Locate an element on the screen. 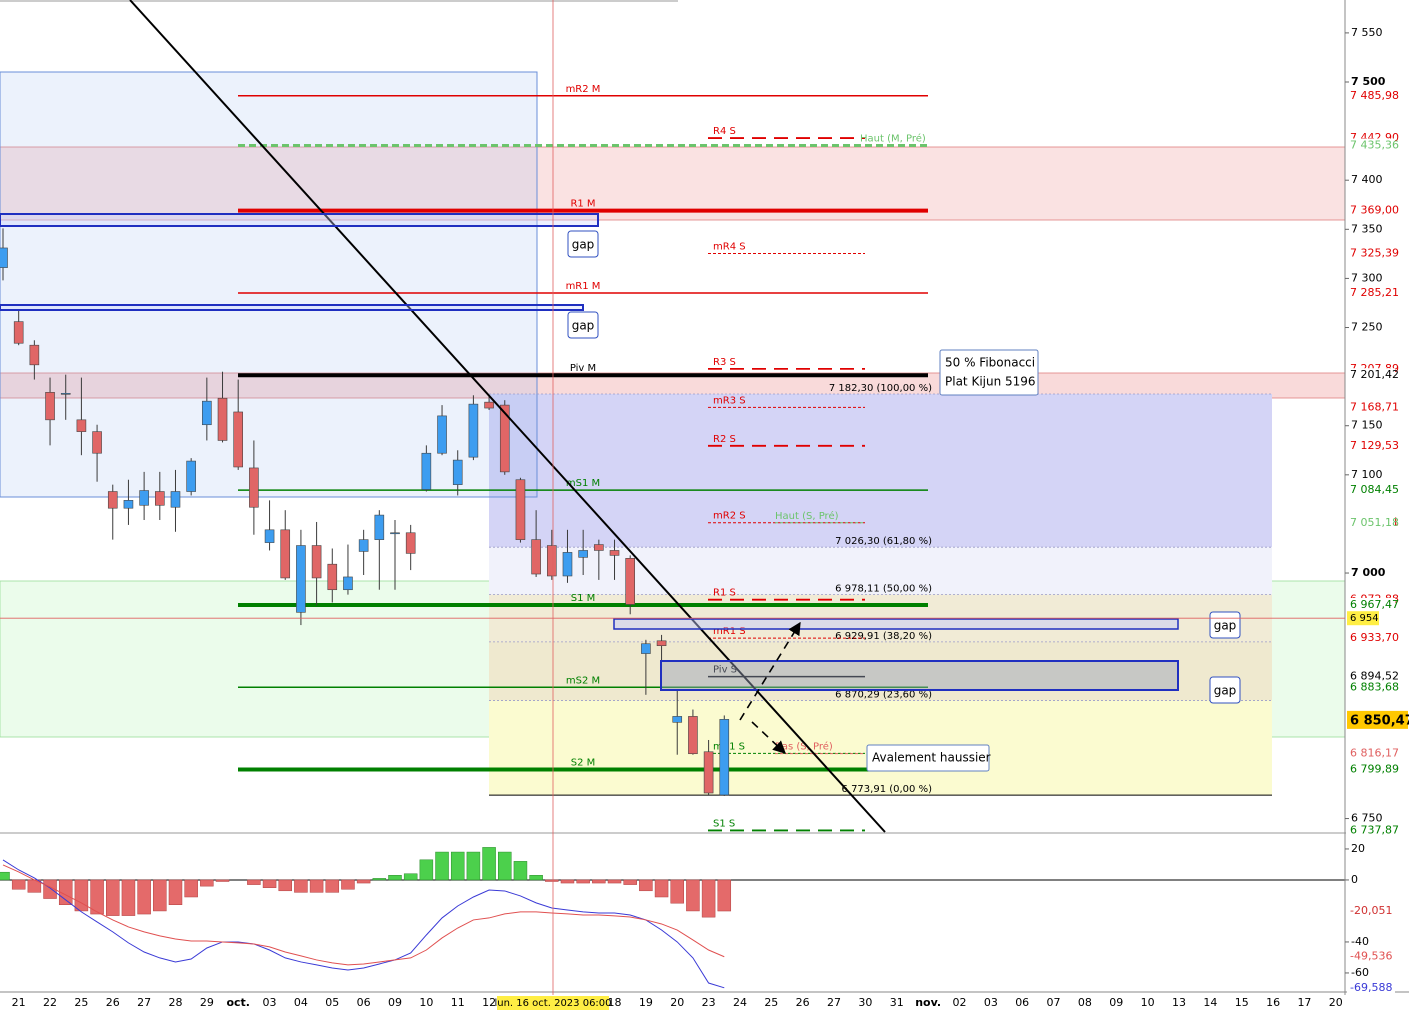 This screenshot has height=1010, width=1409. fib-label: 6 929,91 (38,20 %) is located at coordinates (883, 636).